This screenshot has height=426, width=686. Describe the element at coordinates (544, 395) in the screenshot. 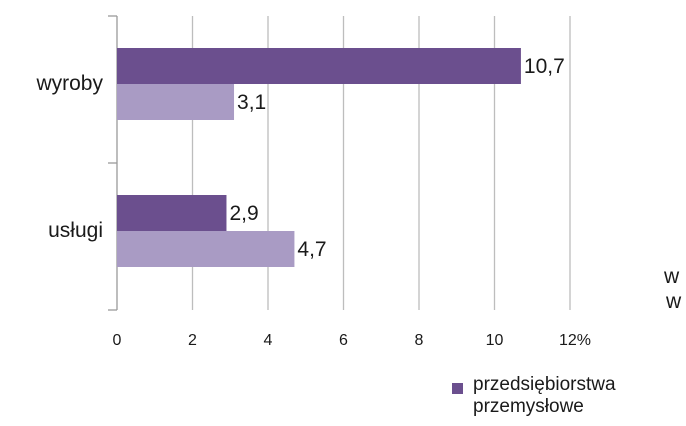

I see `legend-label: przedsiębiorstwa przemysłowe` at that location.